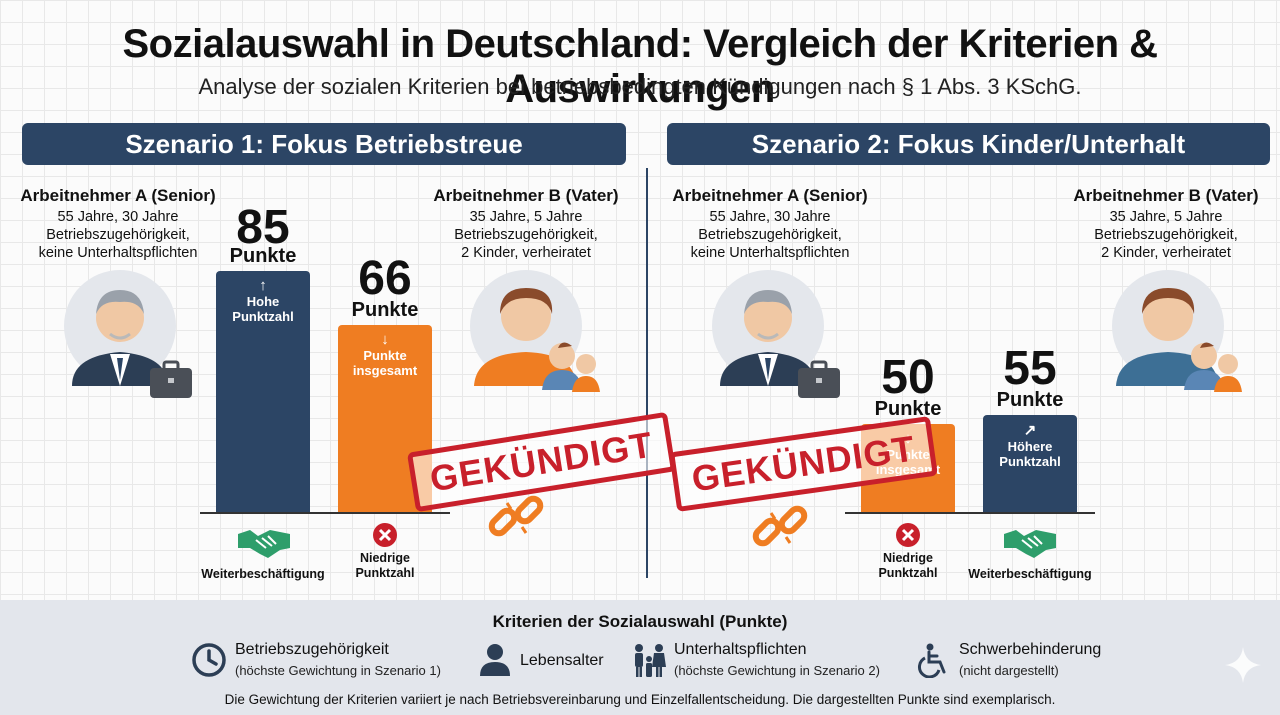 Image resolution: width=1280 pixels, height=715 pixels. I want to click on s2-outcome-a: Niedrige Punktzahl, so click(908, 565).